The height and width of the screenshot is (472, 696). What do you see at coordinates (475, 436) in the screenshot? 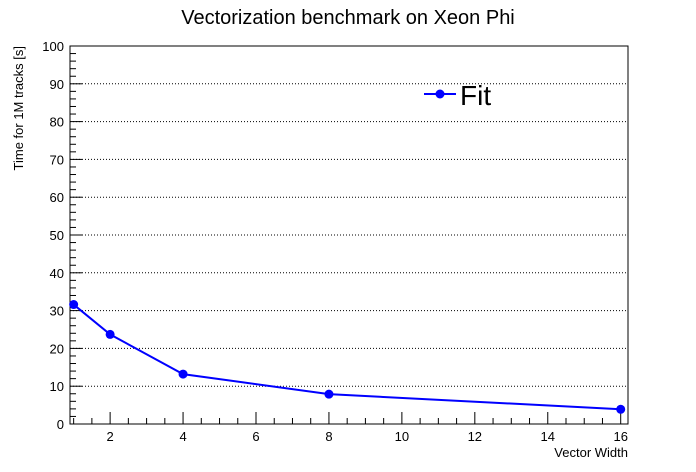
I see `x-tick-label: 12` at bounding box center [475, 436].